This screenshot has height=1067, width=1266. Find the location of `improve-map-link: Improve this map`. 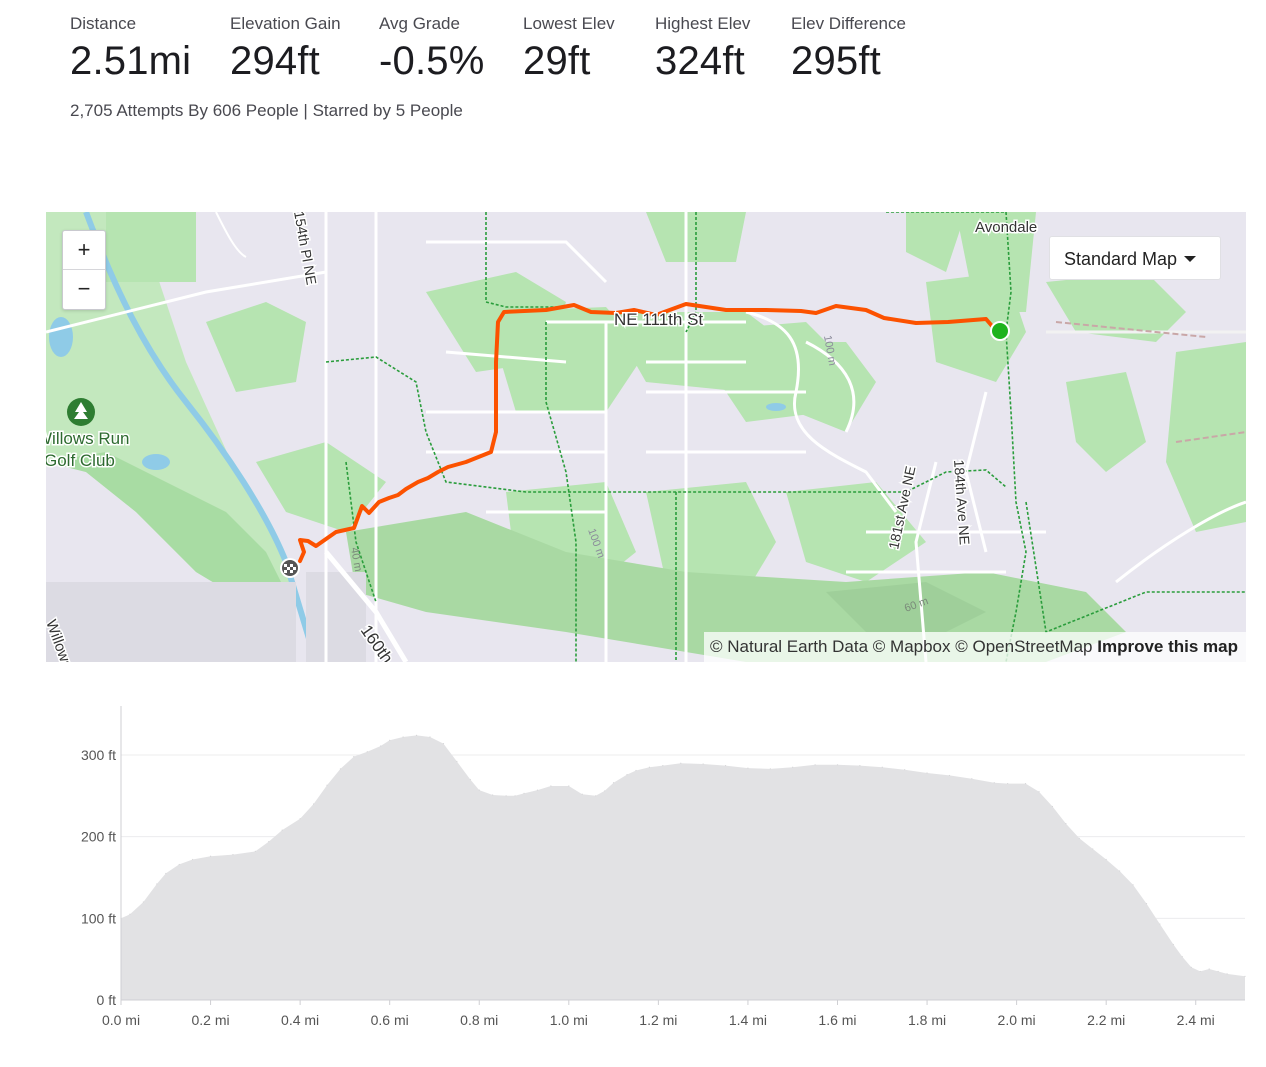

improve-map-link: Improve this map is located at coordinates (1167, 646).